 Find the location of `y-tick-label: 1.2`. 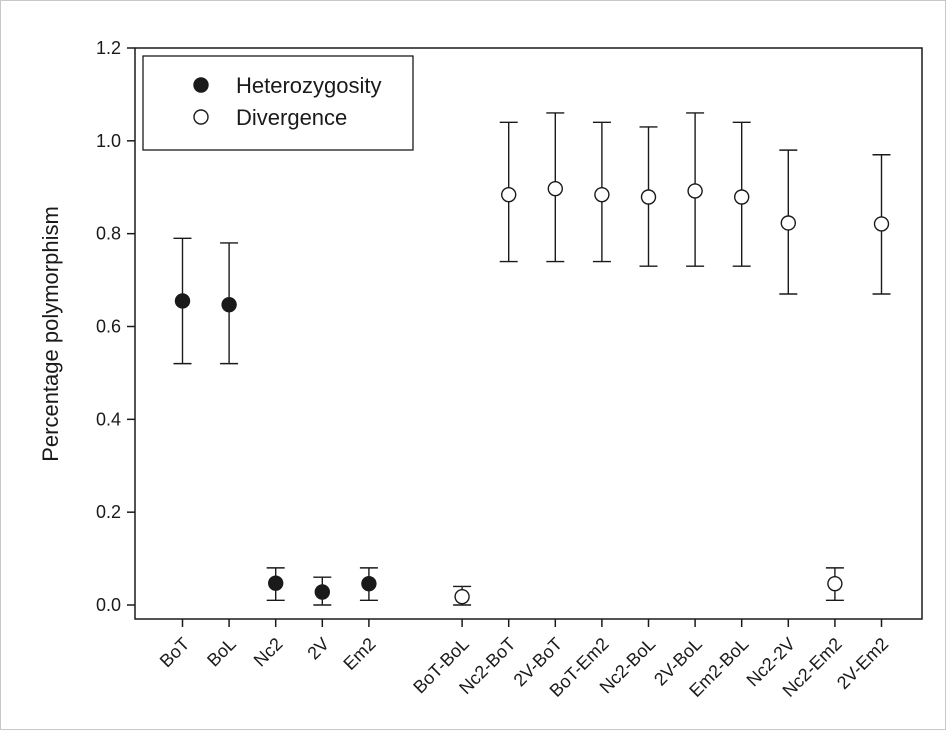

y-tick-label: 1.2 is located at coordinates (108, 48).